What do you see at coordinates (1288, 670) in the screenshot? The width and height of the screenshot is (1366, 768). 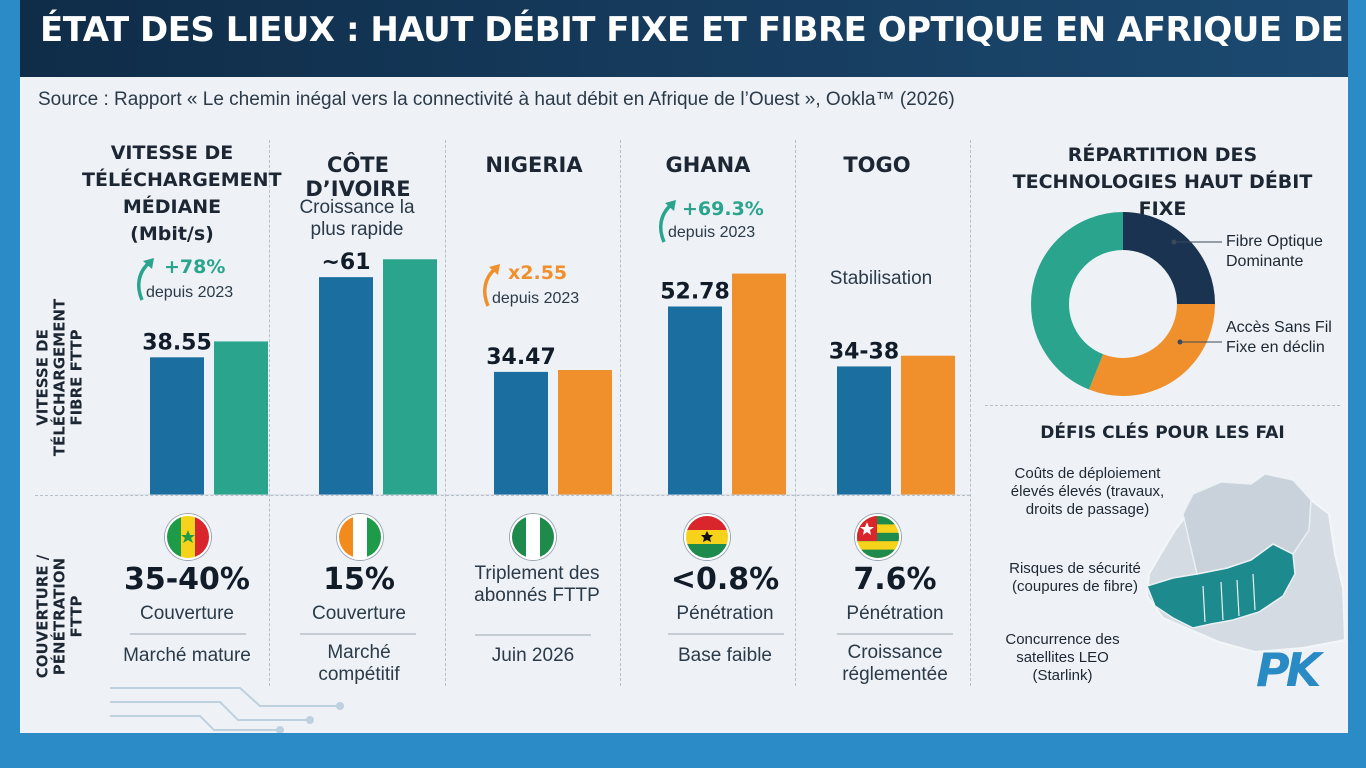 I see `pk-logo: PK` at bounding box center [1288, 670].